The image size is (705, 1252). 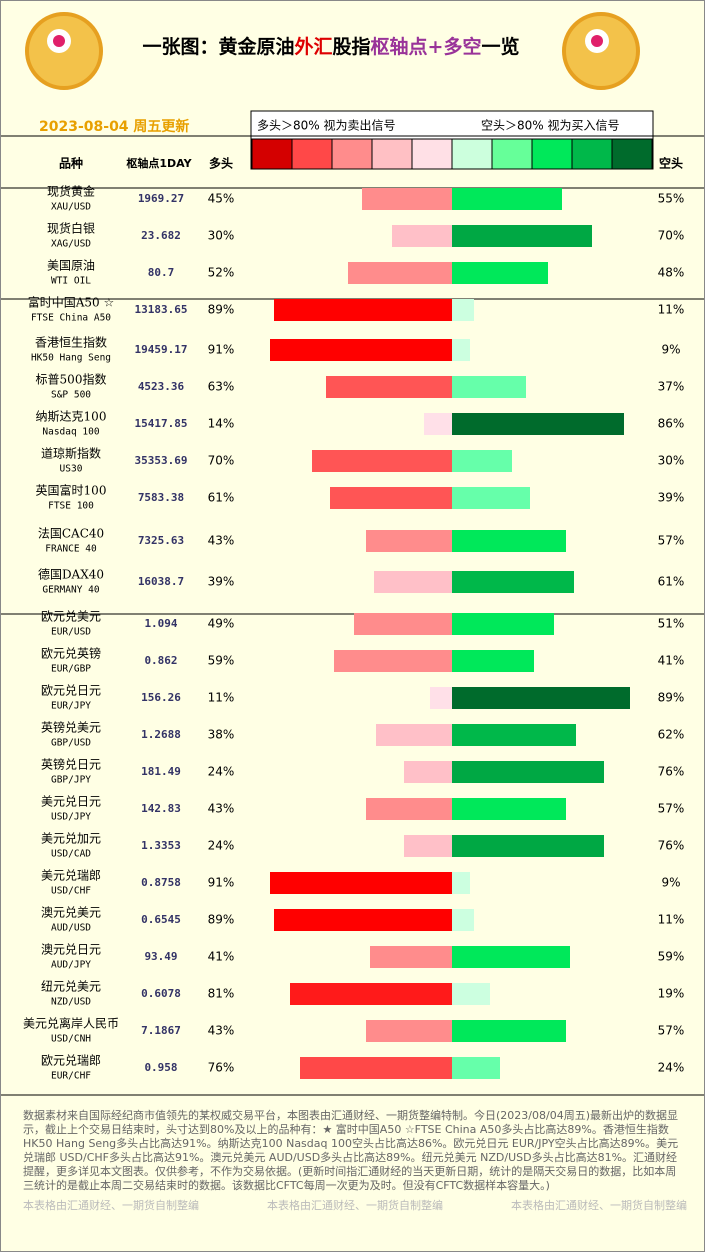 What do you see at coordinates (671, 624) in the screenshot?
I see `short-pct: 51%` at bounding box center [671, 624].